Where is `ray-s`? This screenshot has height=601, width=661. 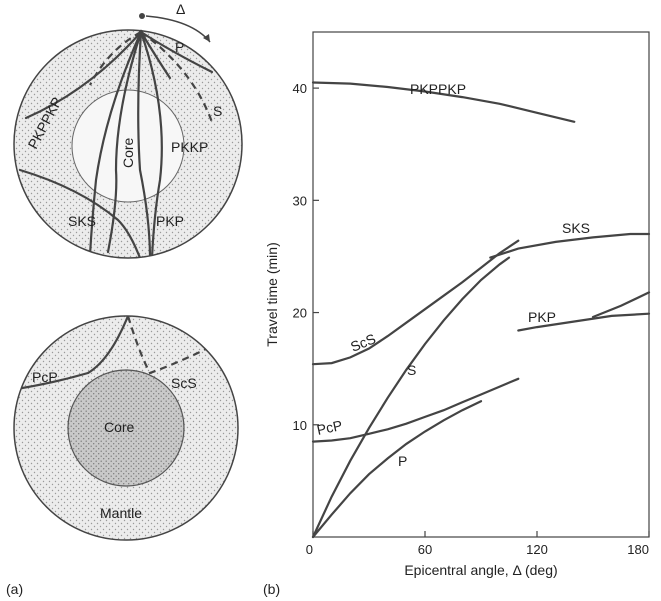 ray-s is located at coordinates (177, 78).